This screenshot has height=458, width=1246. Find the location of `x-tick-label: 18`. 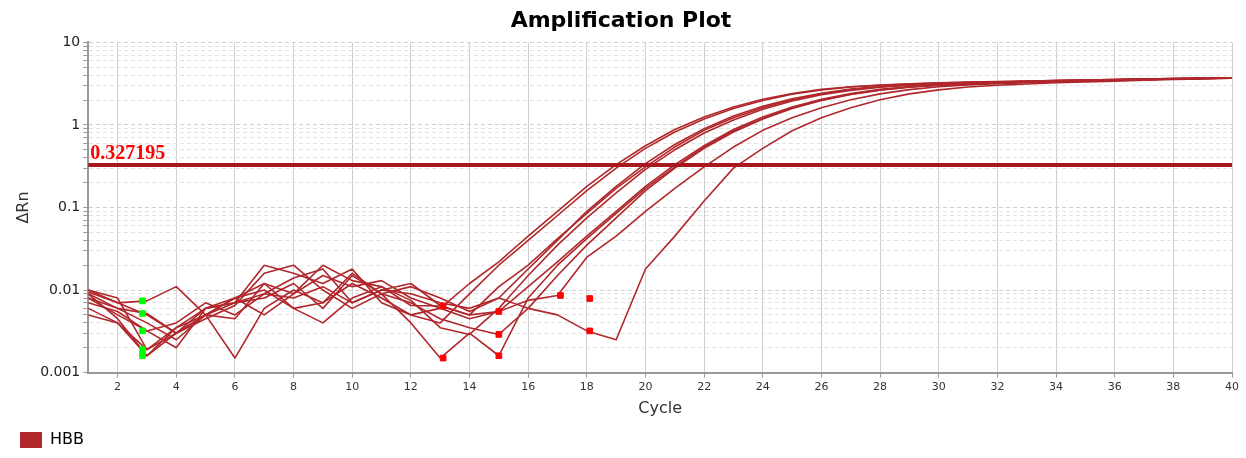

x-tick-label: 18 is located at coordinates (586, 387).